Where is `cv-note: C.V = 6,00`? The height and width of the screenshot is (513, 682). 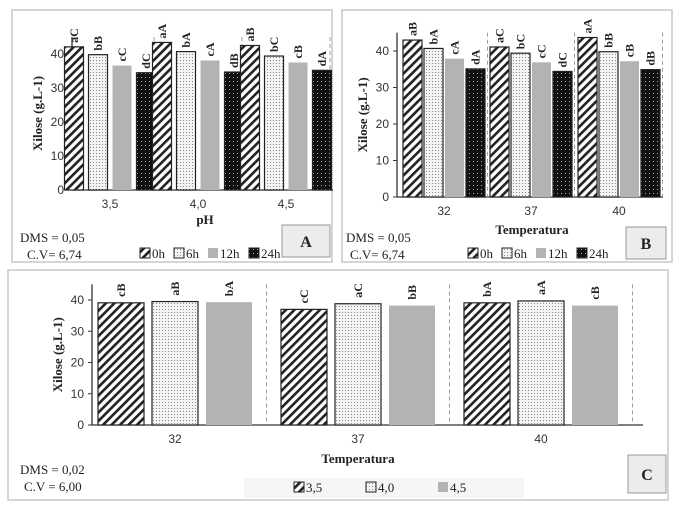 cv-note: C.V = 6,00 is located at coordinates (53, 486).